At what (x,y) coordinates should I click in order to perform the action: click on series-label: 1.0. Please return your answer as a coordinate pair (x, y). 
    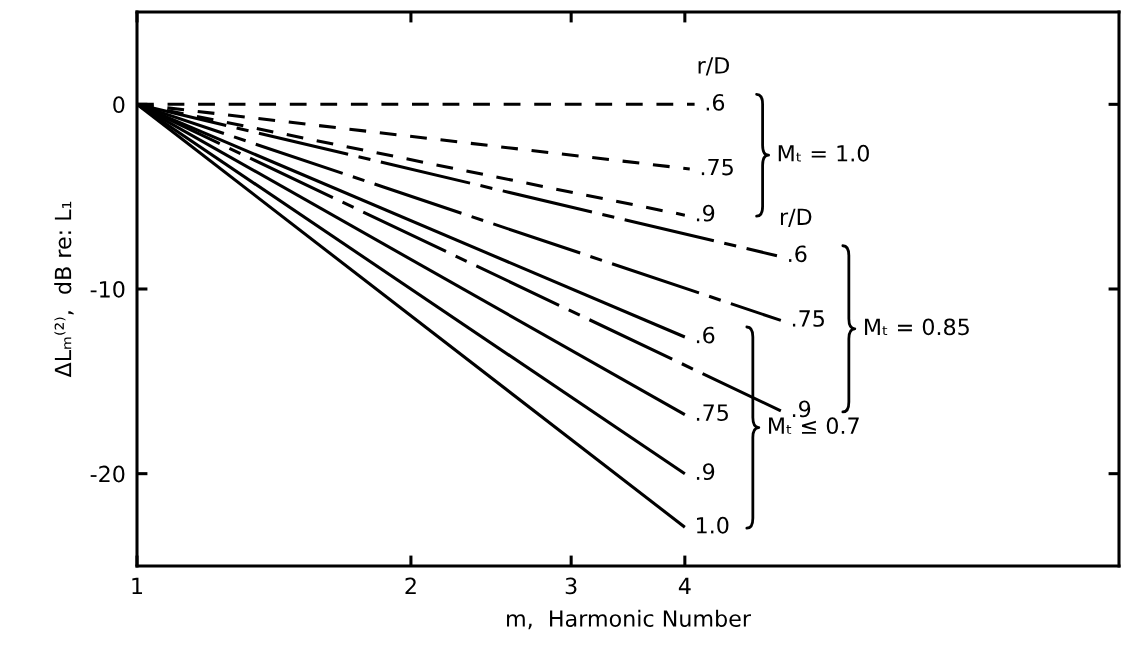
    Looking at the image, I should click on (713, 525).